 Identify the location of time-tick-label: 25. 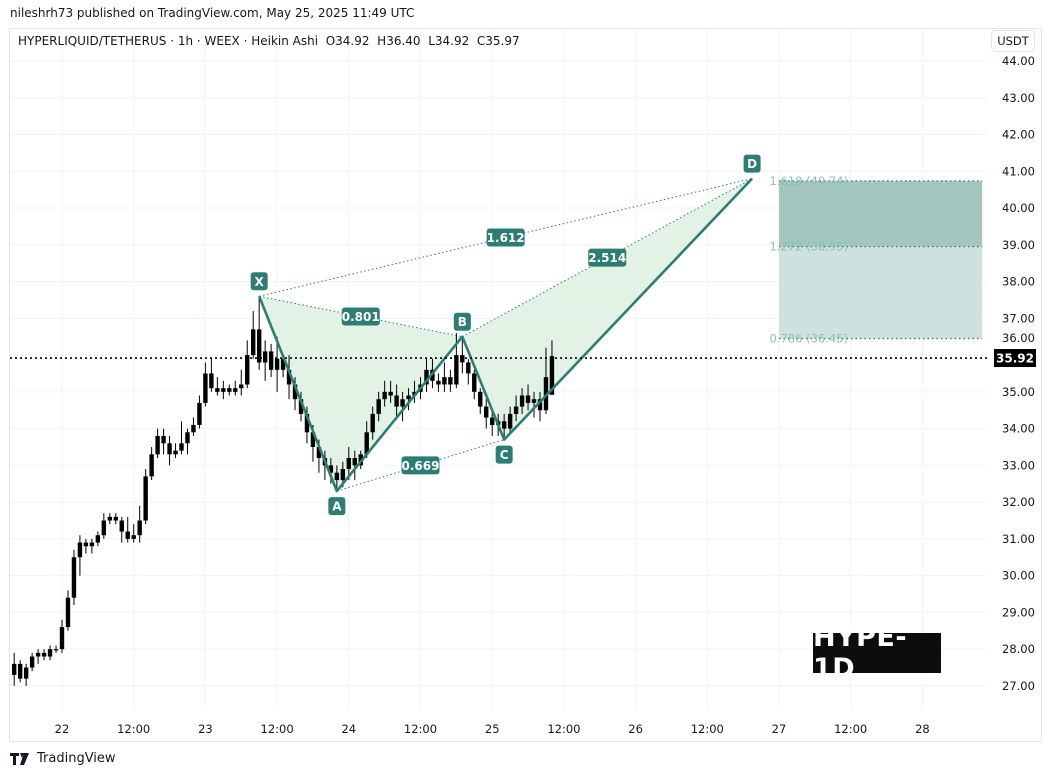
(492, 729).